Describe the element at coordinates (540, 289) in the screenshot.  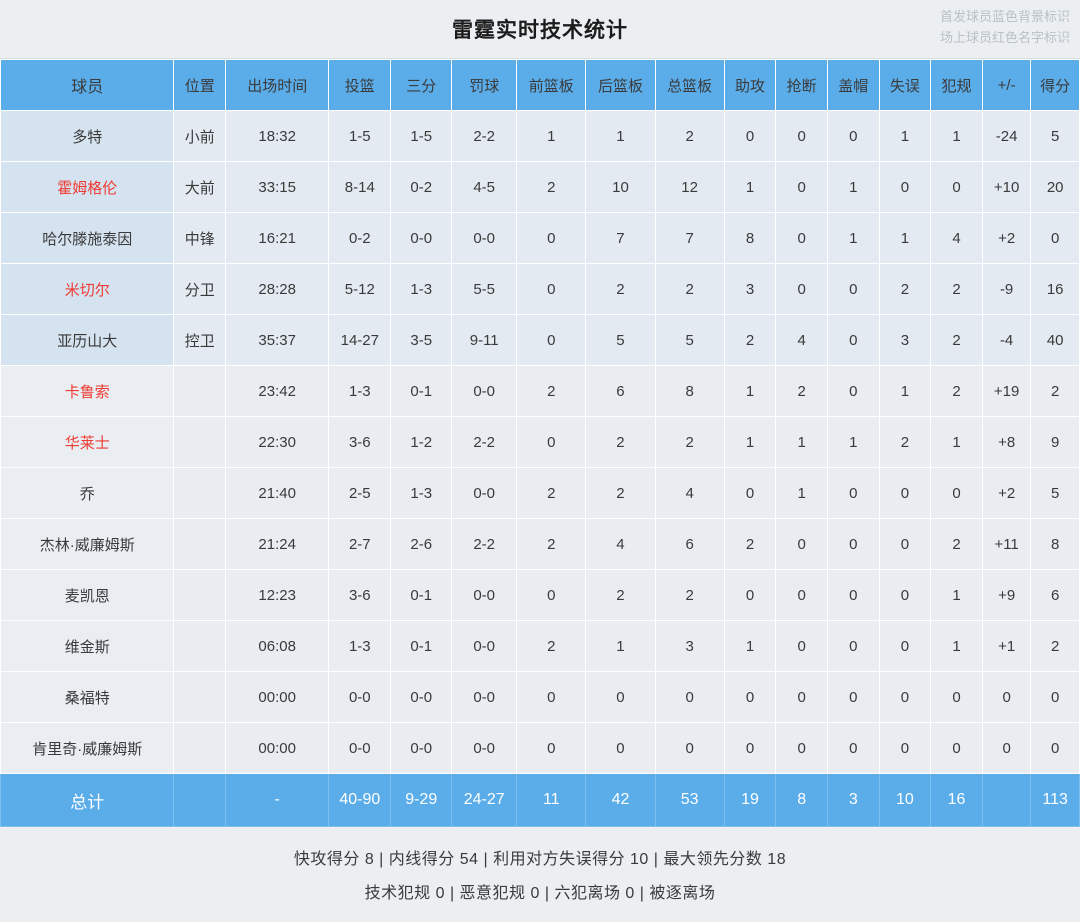
I see `player-row: 米切尔 分卫 28:28 5-12 1-3 5-5 0 2 2 3 0 0 2 2 -9 16` at that location.